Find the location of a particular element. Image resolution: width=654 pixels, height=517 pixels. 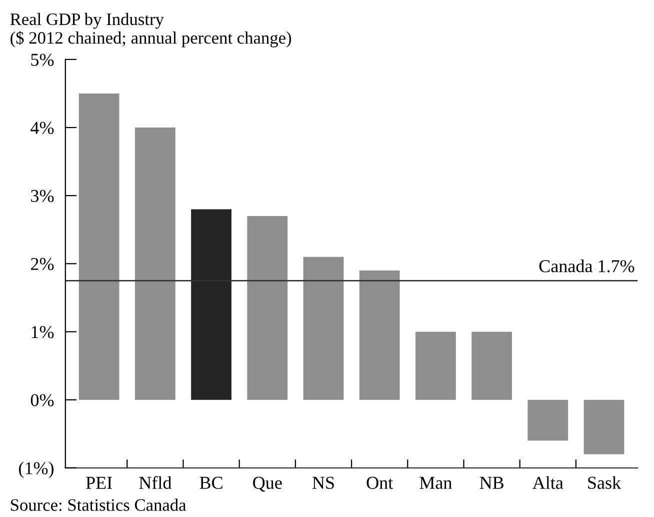

ref-line-label: Canada 1.7% is located at coordinates (586, 266).